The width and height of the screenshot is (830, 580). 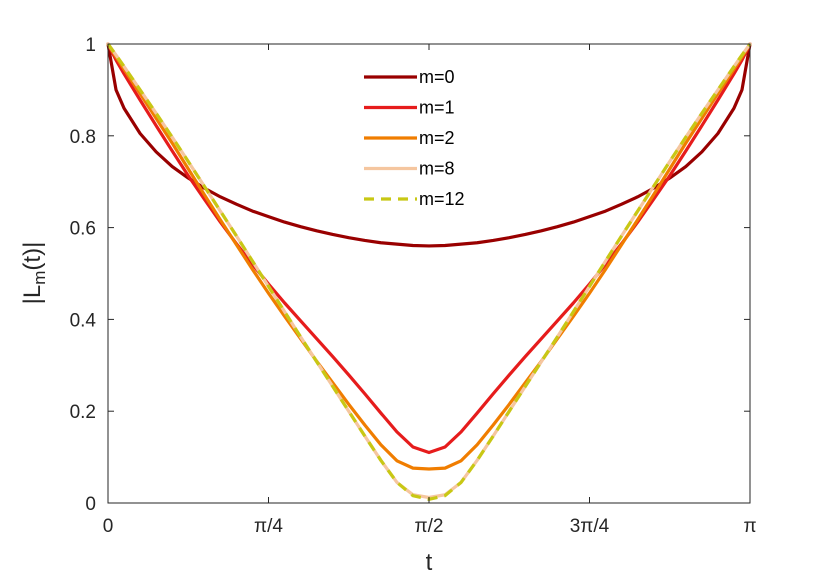 I want to click on legend-label: m=8, so click(x=437, y=169).